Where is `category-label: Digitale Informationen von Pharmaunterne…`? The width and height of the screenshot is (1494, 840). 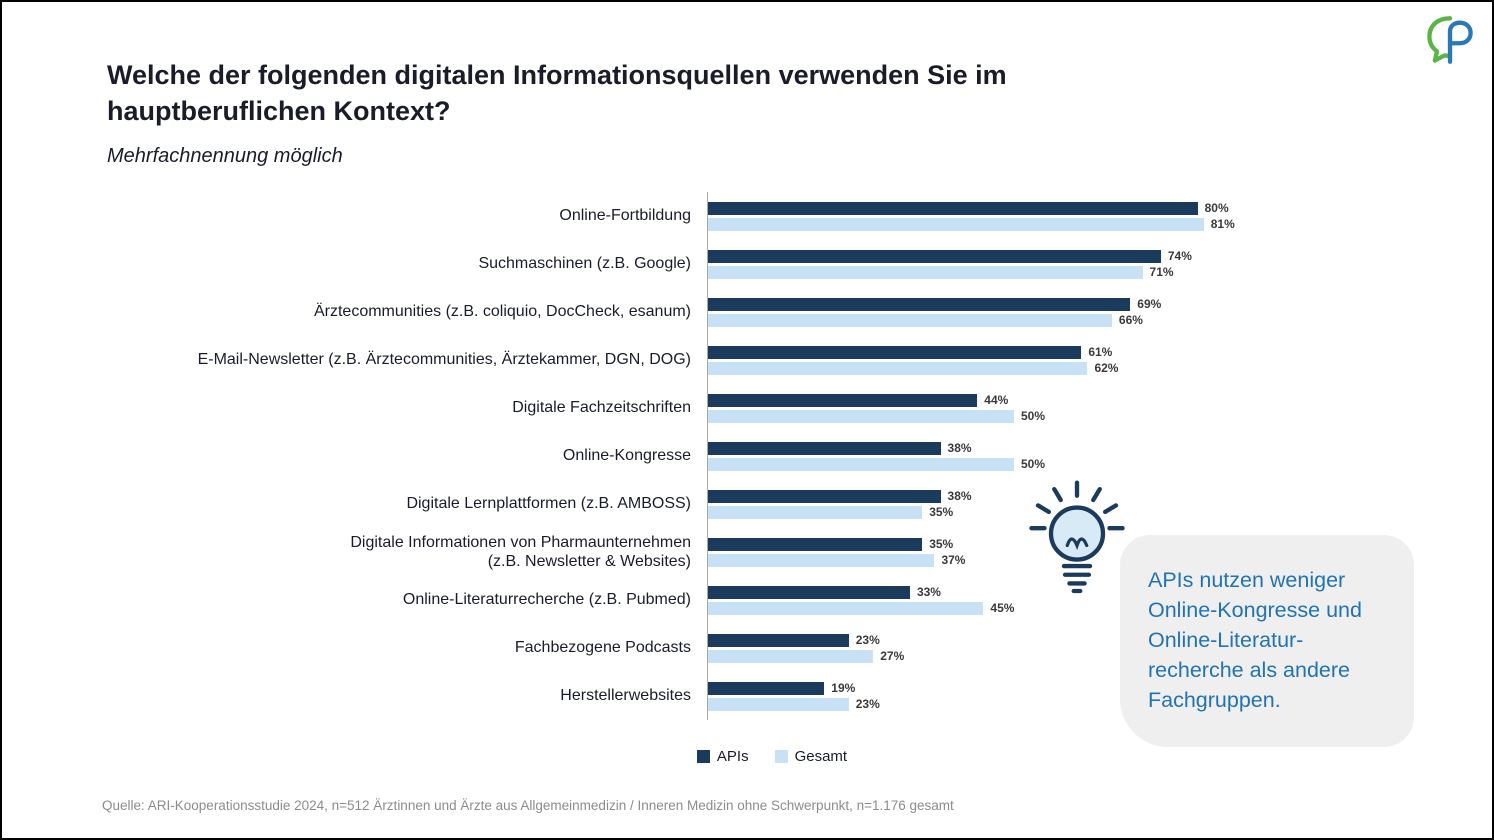 category-label: Digitale Informationen von Pharmaunterne… is located at coordinates (520, 551).